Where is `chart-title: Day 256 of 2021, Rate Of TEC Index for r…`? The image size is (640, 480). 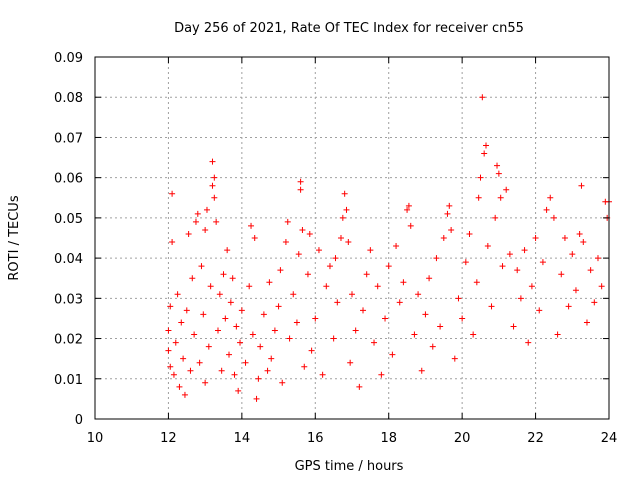
chart-title: Day 256 of 2021, Rate Of TEC Index for r… is located at coordinates (349, 28).